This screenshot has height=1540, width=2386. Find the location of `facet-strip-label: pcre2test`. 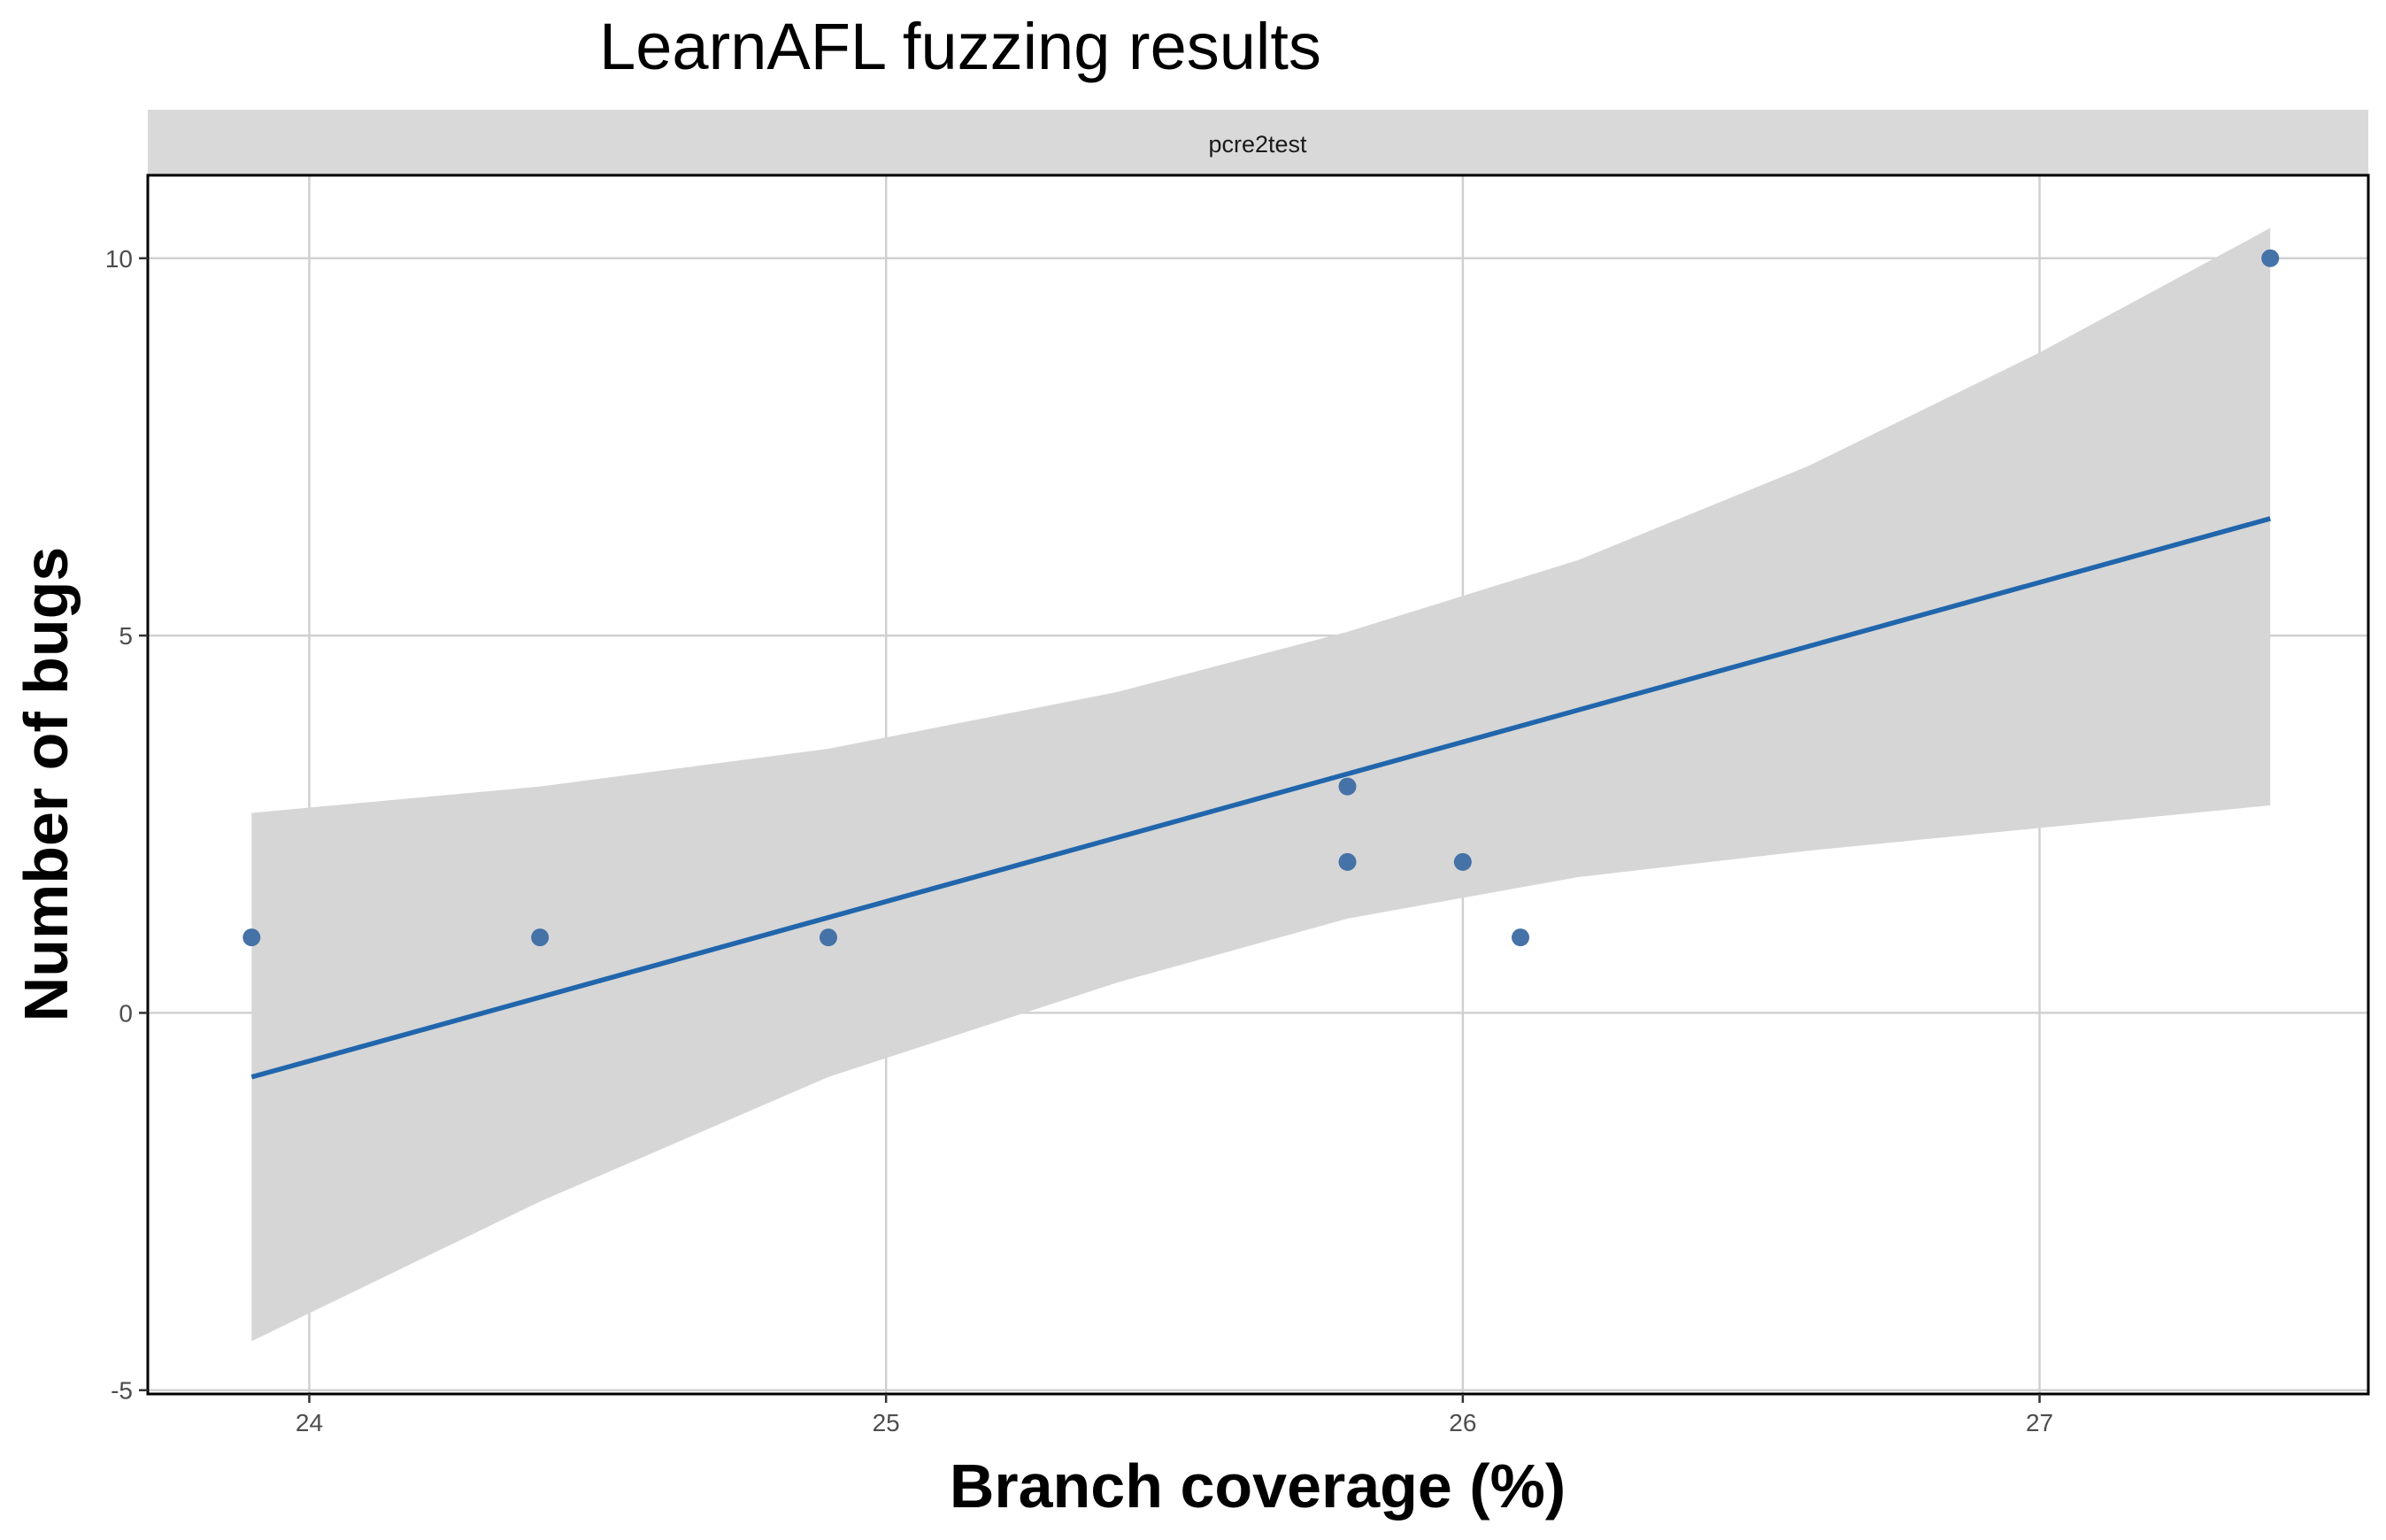

facet-strip-label: pcre2test is located at coordinates (1257, 144).